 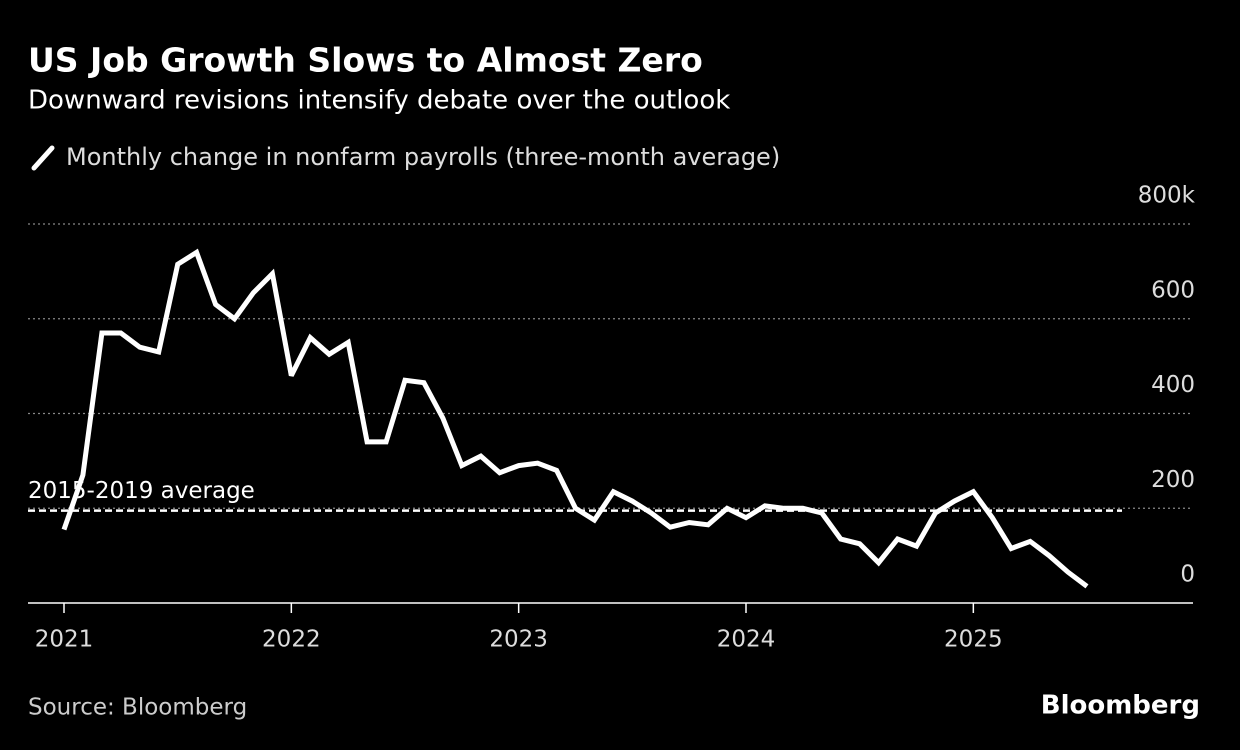 What do you see at coordinates (1173, 290) in the screenshot?
I see `y-tick-label: 600` at bounding box center [1173, 290].